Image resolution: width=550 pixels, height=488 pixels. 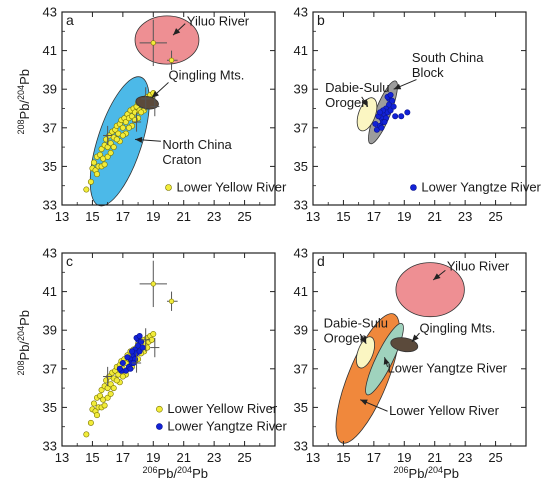 What do you see at coordinates (448, 57) in the screenshot?
I see `label-south-china: South China` at bounding box center [448, 57].